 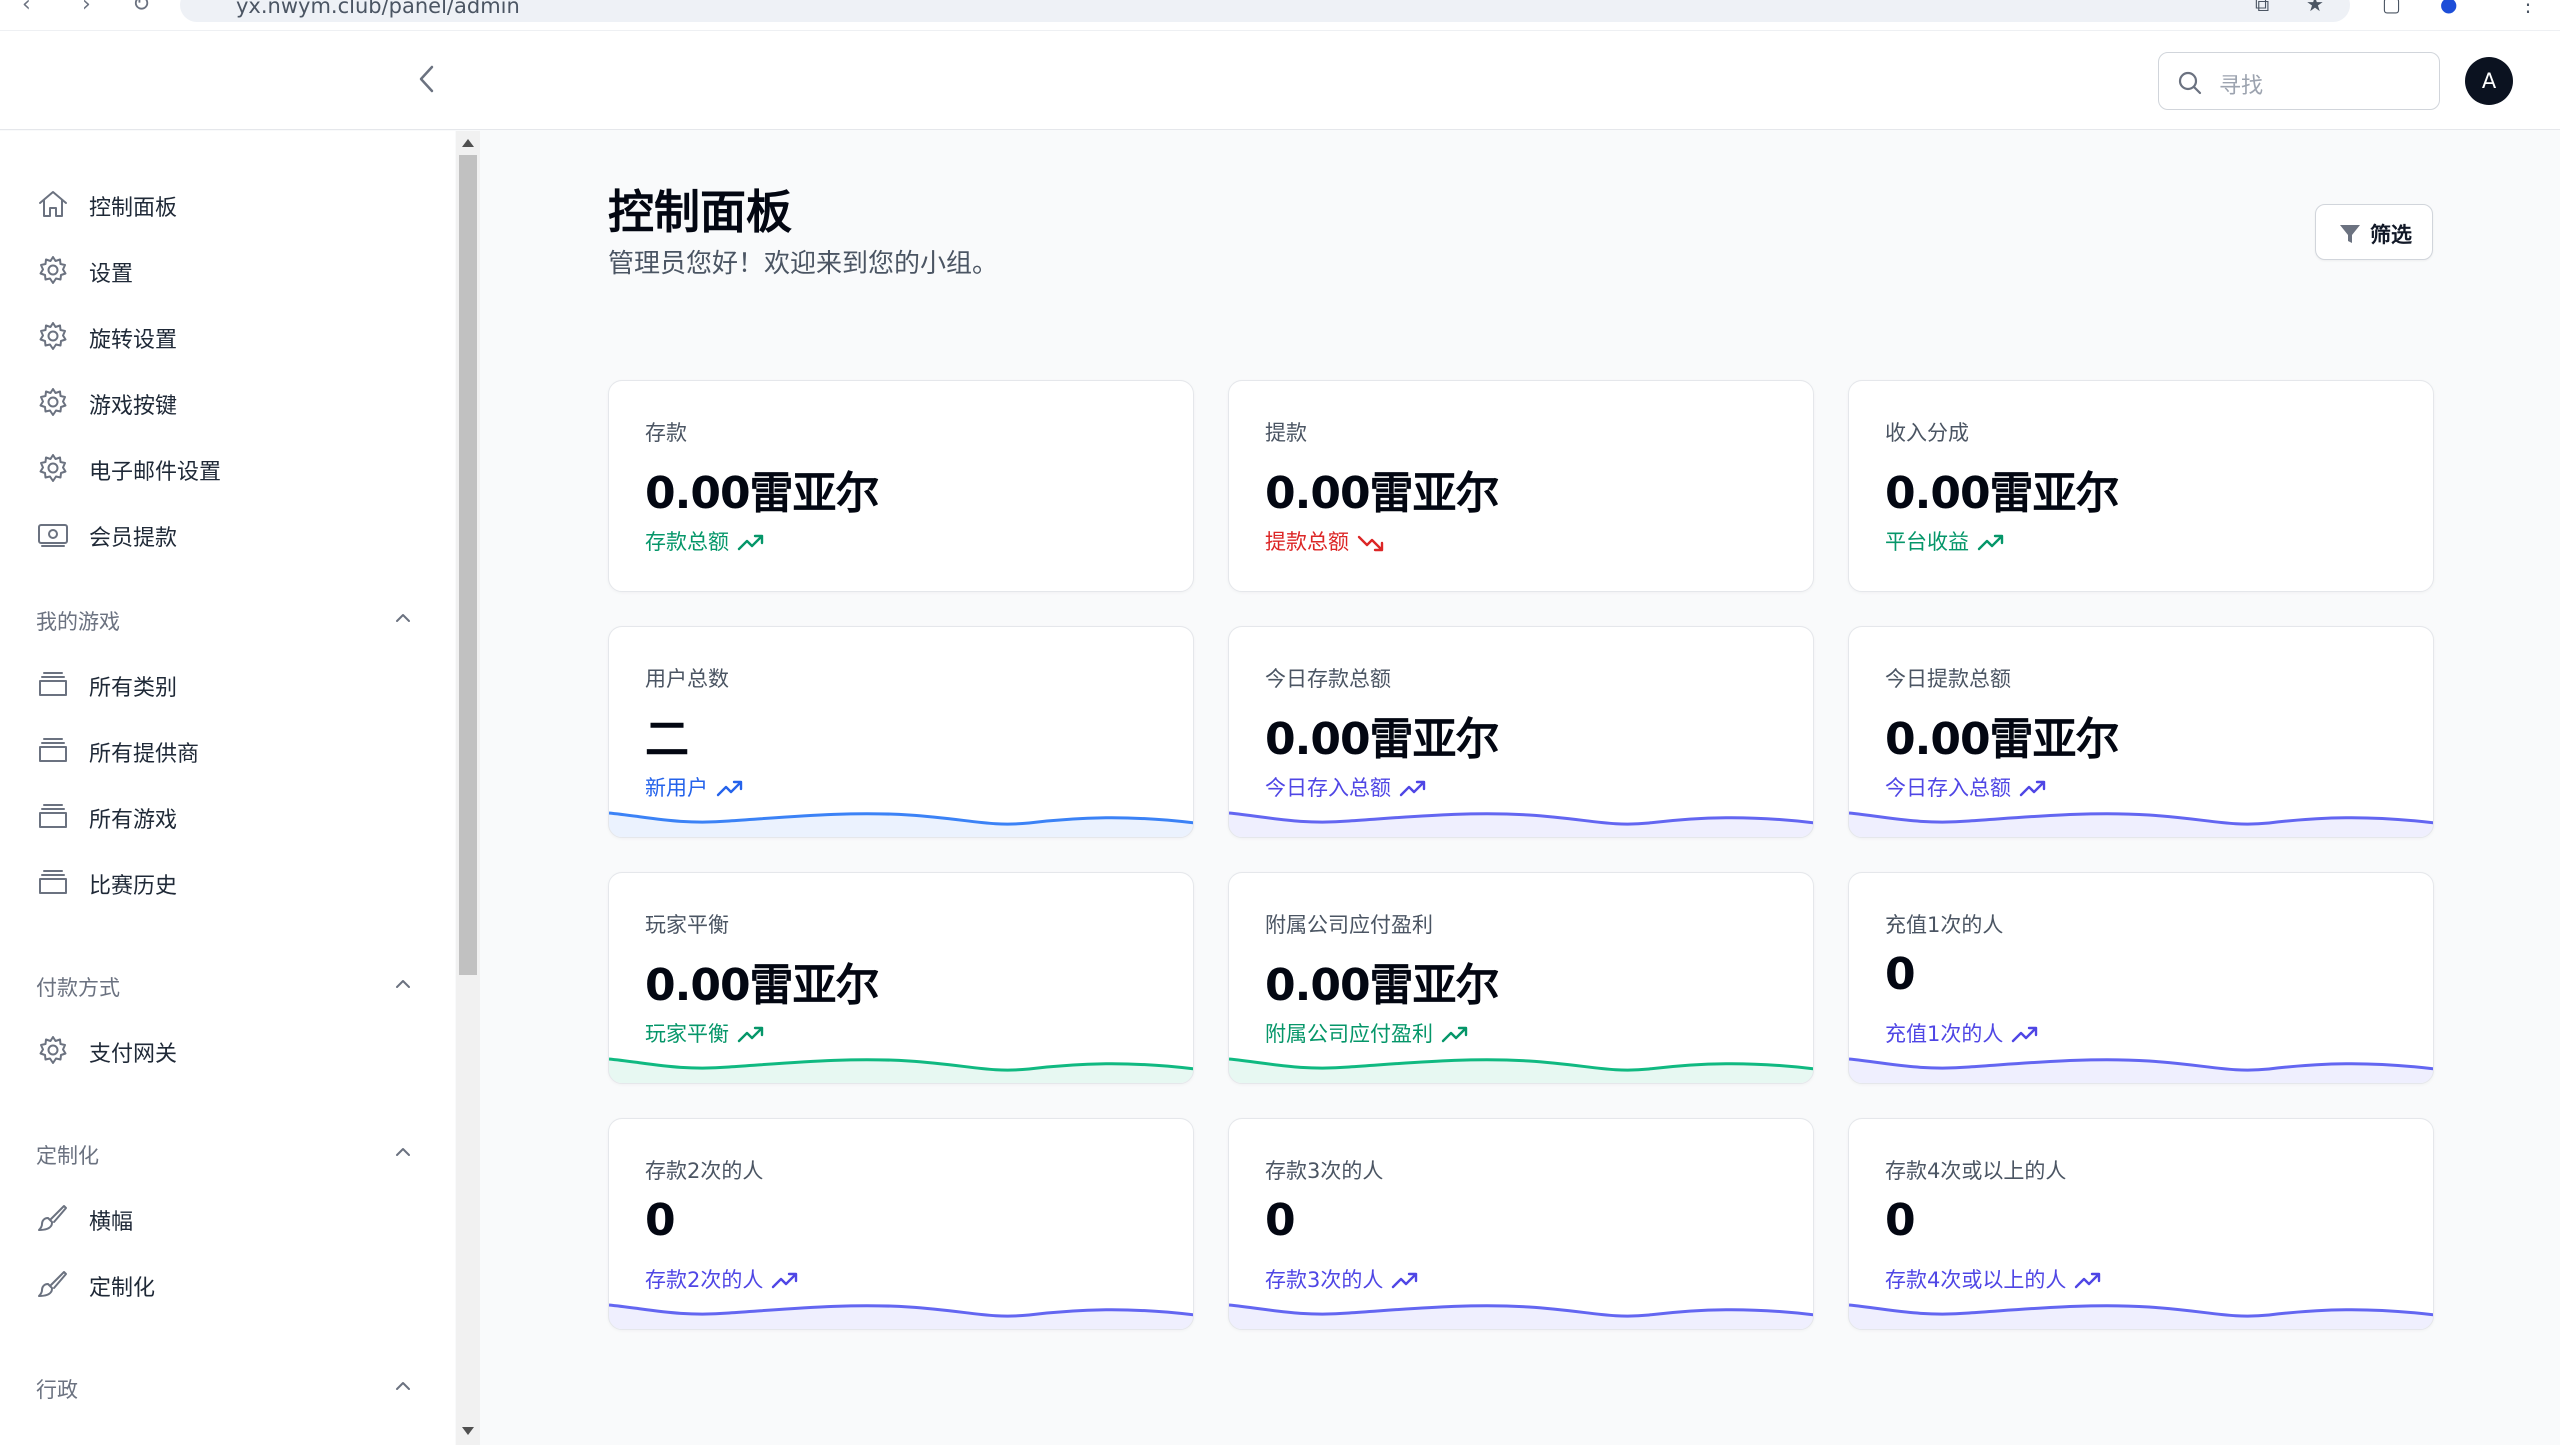 What do you see at coordinates (1900, 974) in the screenshot?
I see `stat-card-value: 0` at bounding box center [1900, 974].